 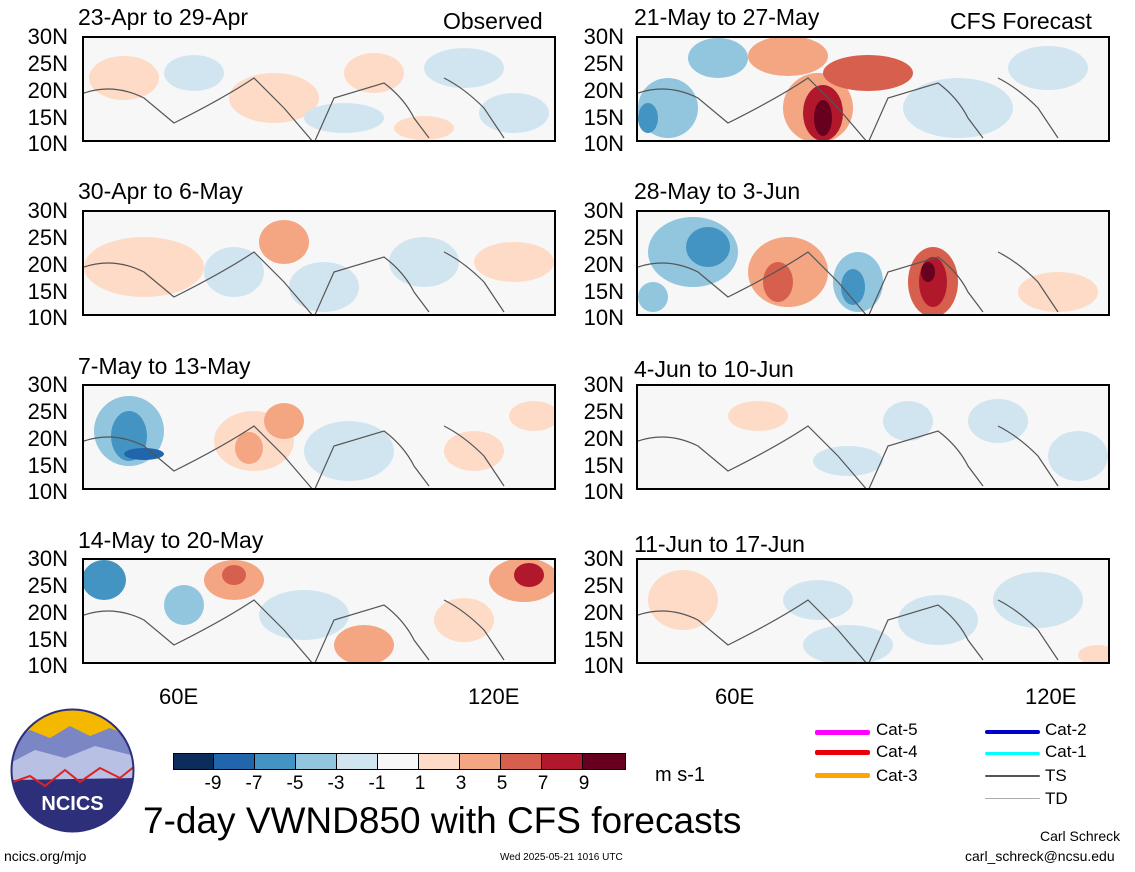 What do you see at coordinates (714, 369) in the screenshot?
I see `panel-title: 4-Jun to 10-Jun` at bounding box center [714, 369].